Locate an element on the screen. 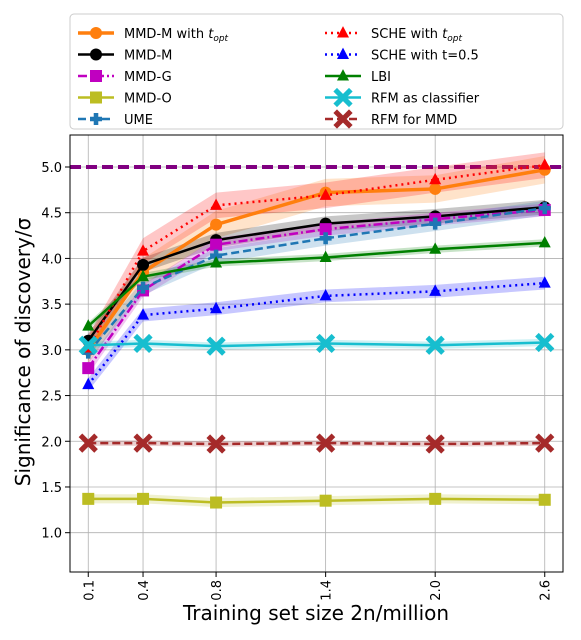  legend-item-2: MMD-G is located at coordinates (125, 77).